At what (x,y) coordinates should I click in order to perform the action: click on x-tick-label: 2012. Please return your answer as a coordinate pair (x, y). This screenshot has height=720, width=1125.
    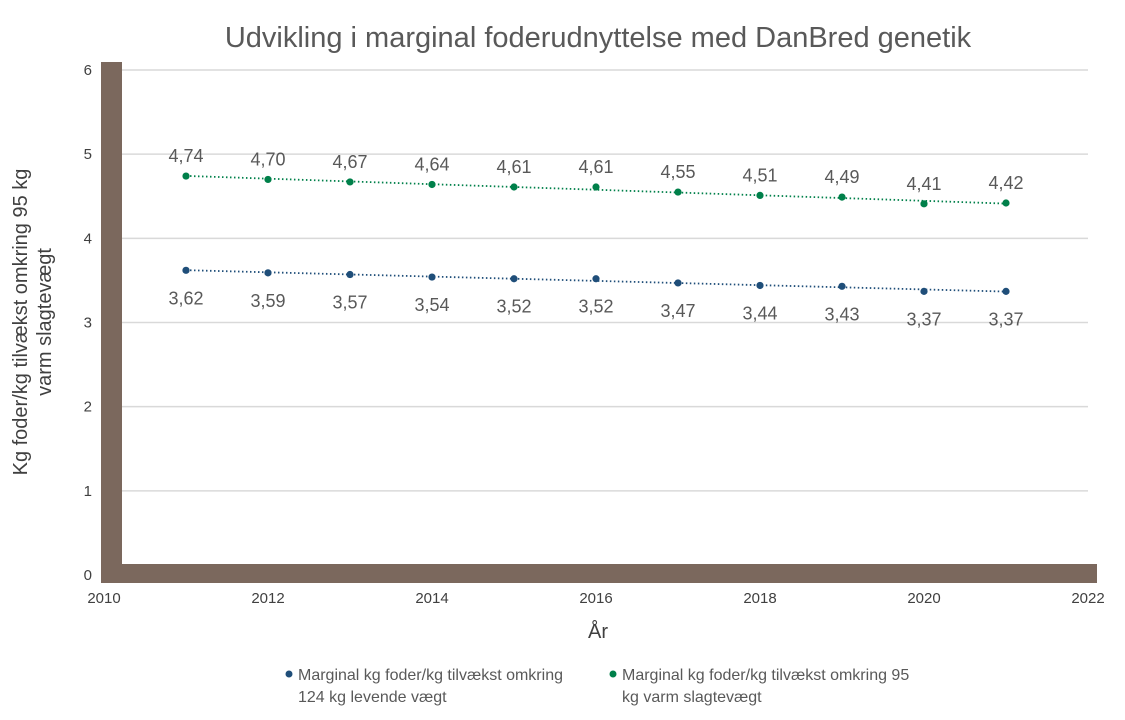
    Looking at the image, I should click on (267, 598).